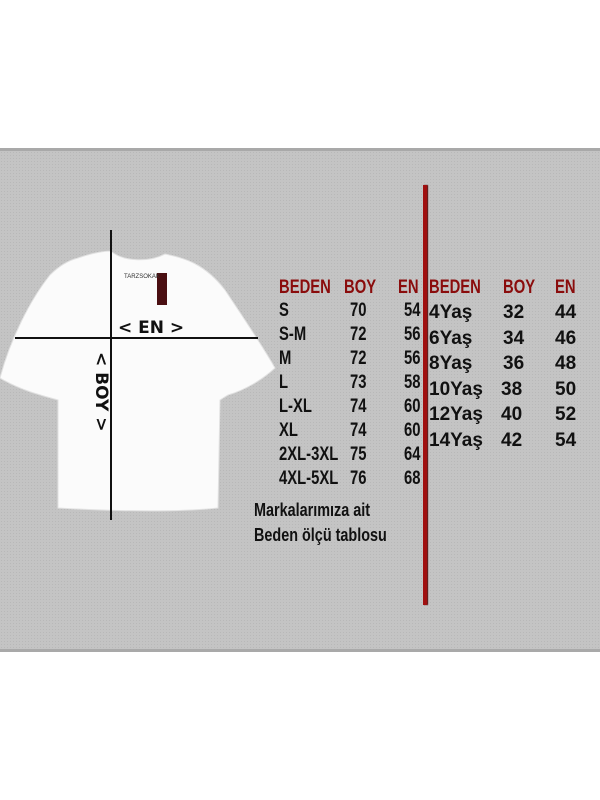  What do you see at coordinates (284, 310) in the screenshot?
I see `adult-cell: S` at bounding box center [284, 310].